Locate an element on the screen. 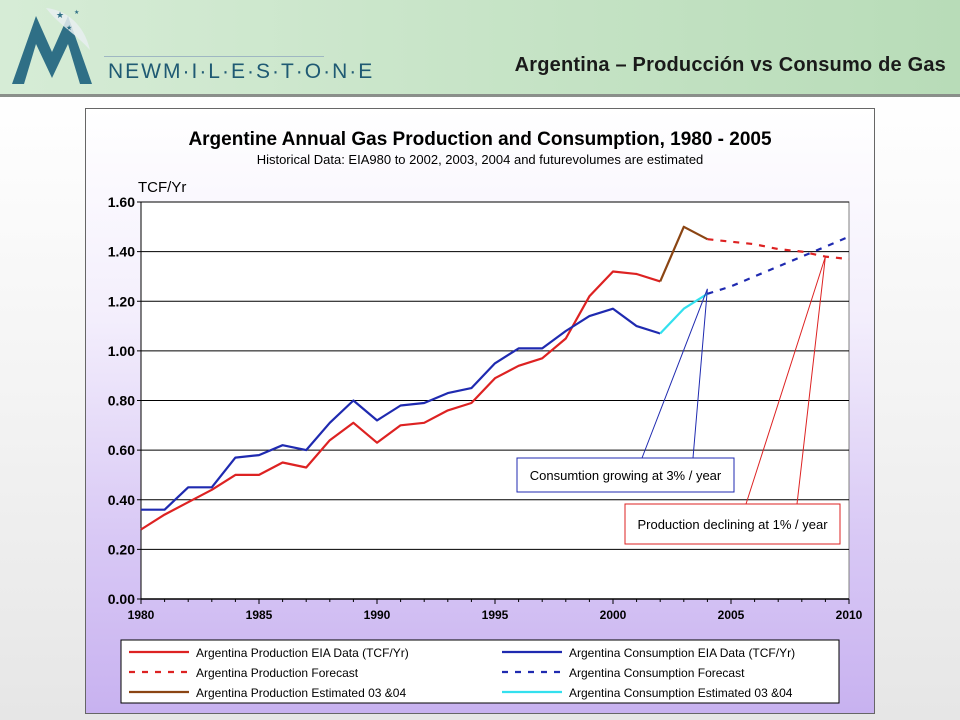  brand-name: NEWM·I·L·E·S·T·O·N·E is located at coordinates (241, 71).